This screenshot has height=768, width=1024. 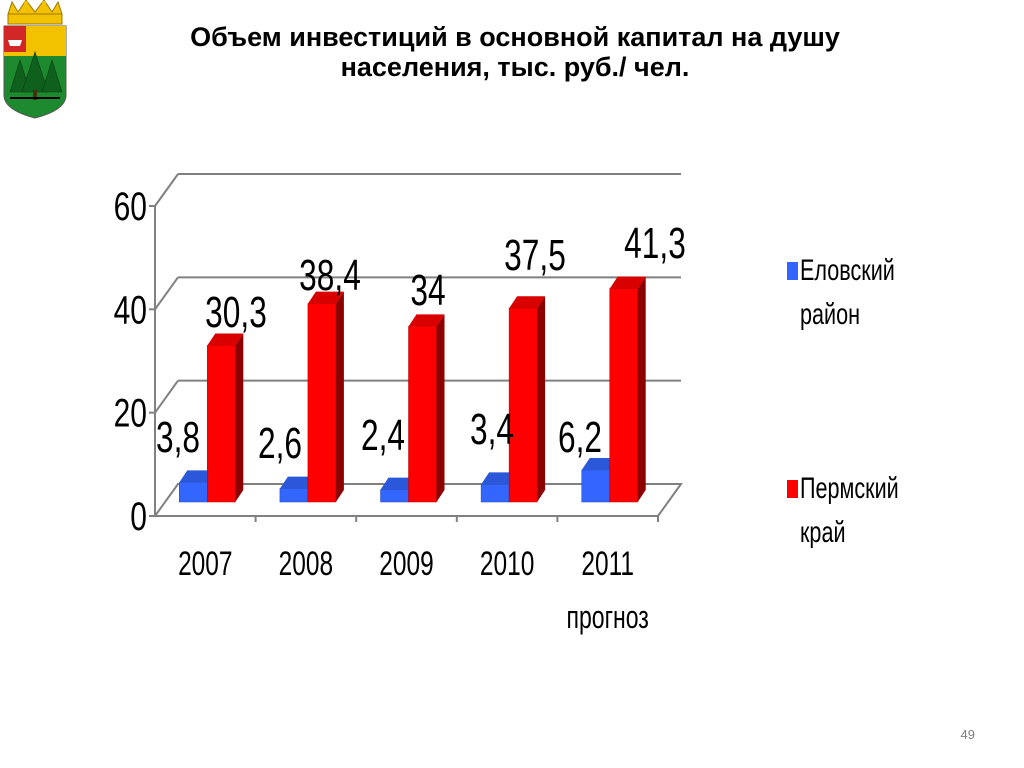 I want to click on data-label-eloovsky: 6,2, so click(x=580, y=437).